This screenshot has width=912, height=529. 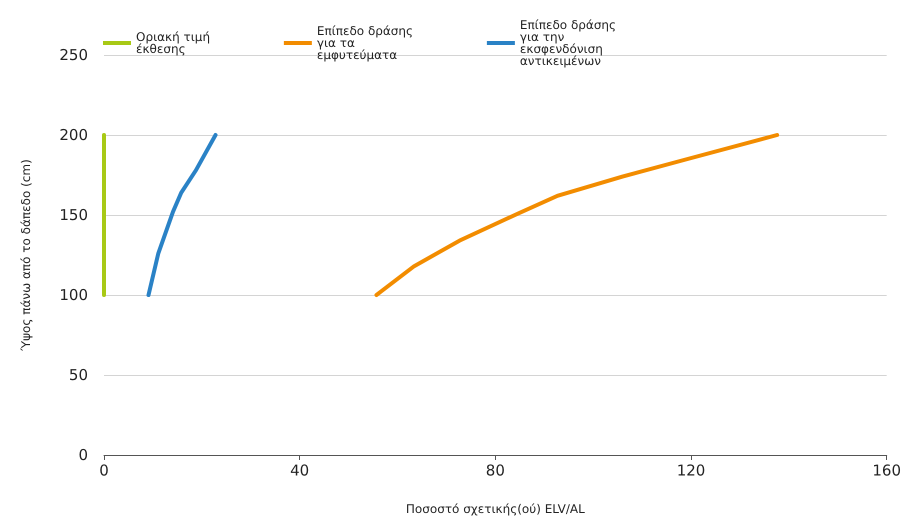 I want to click on y-tick-label: 50, so click(x=78, y=375).